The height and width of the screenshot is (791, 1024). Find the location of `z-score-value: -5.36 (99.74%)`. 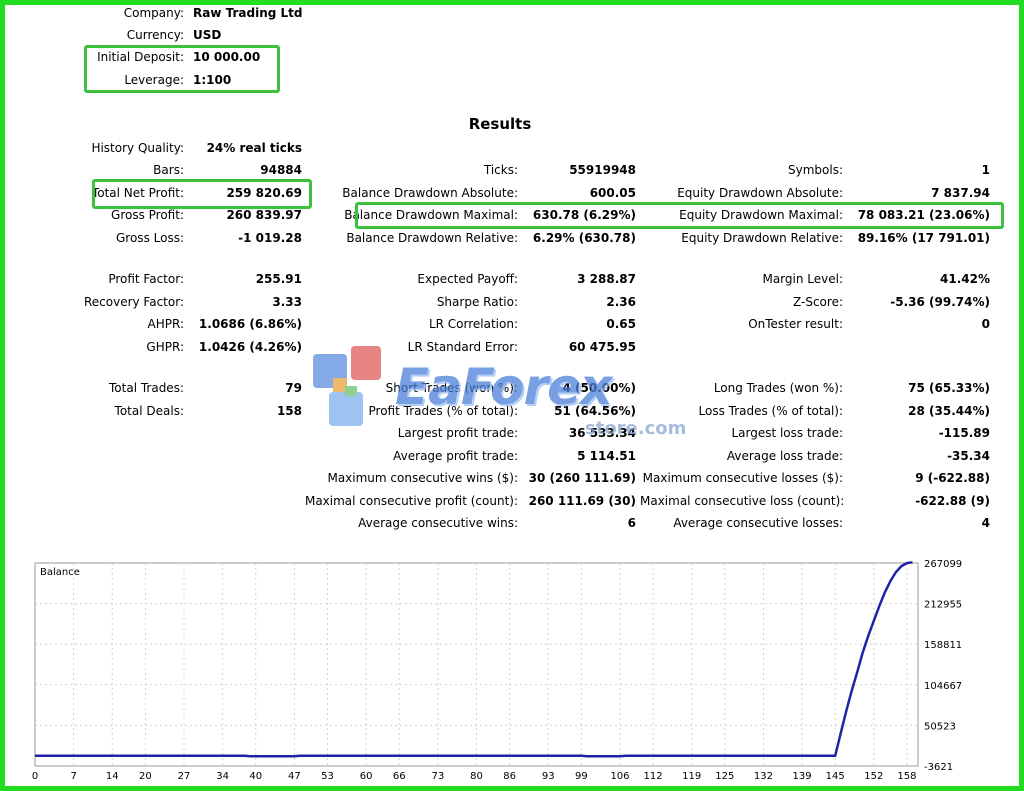

z-score-value: -5.36 (99.74%) is located at coordinates (940, 302).